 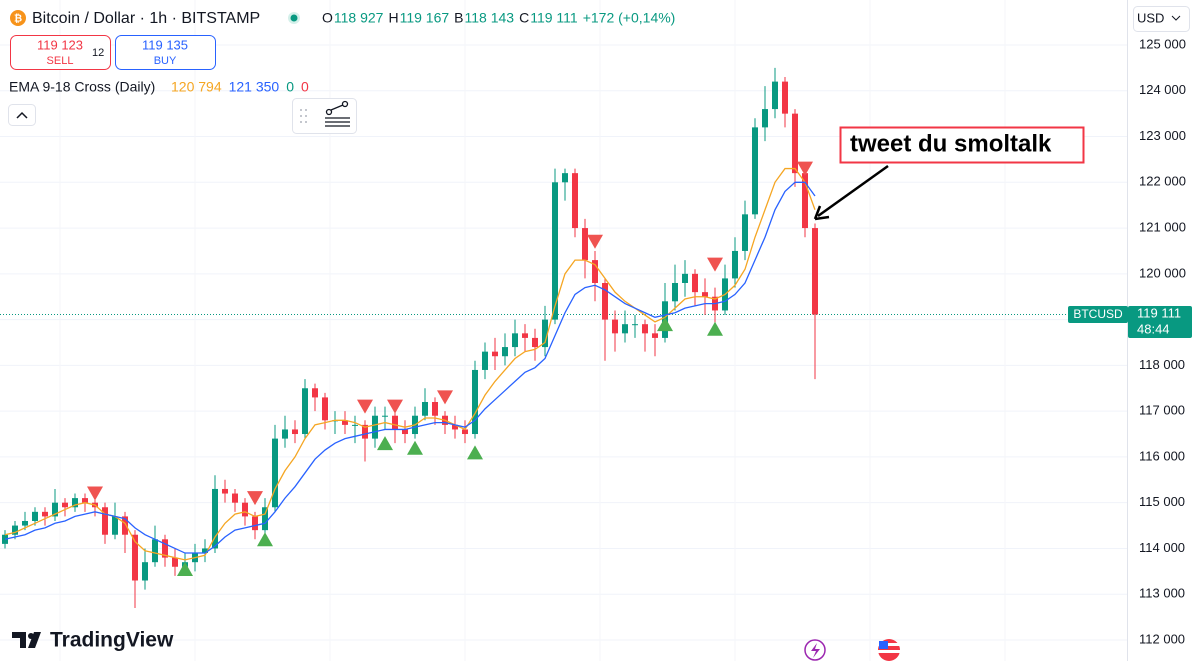 What do you see at coordinates (951, 143) in the screenshot?
I see `annotation: tweet du smoltalk` at bounding box center [951, 143].